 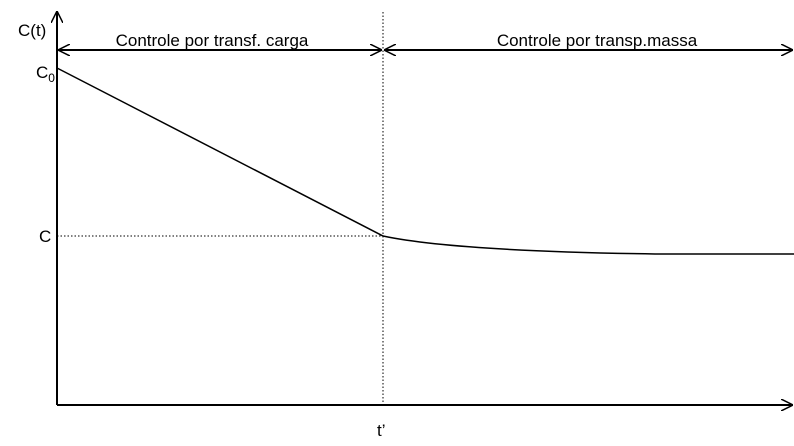 I want to click on time-mark: t’, so click(x=381, y=430).